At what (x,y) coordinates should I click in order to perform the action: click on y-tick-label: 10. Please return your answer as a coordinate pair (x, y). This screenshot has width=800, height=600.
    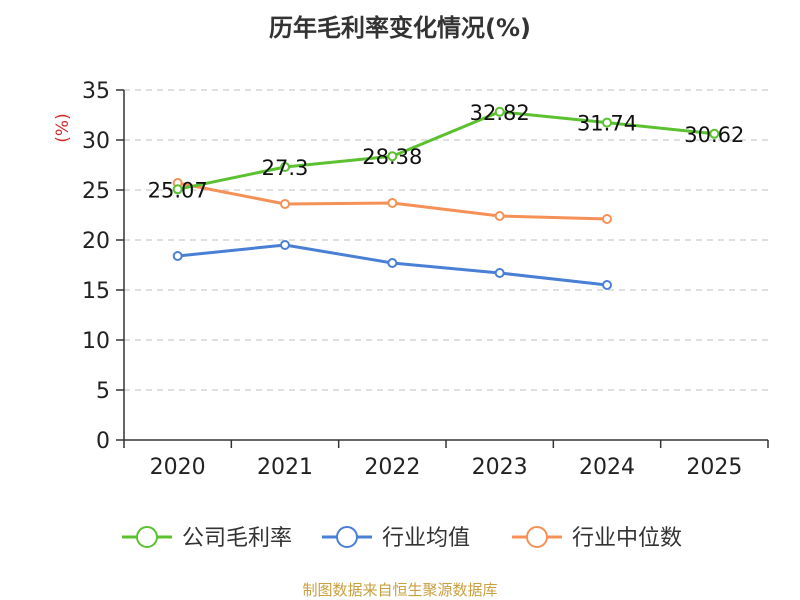
    Looking at the image, I should click on (96, 341).